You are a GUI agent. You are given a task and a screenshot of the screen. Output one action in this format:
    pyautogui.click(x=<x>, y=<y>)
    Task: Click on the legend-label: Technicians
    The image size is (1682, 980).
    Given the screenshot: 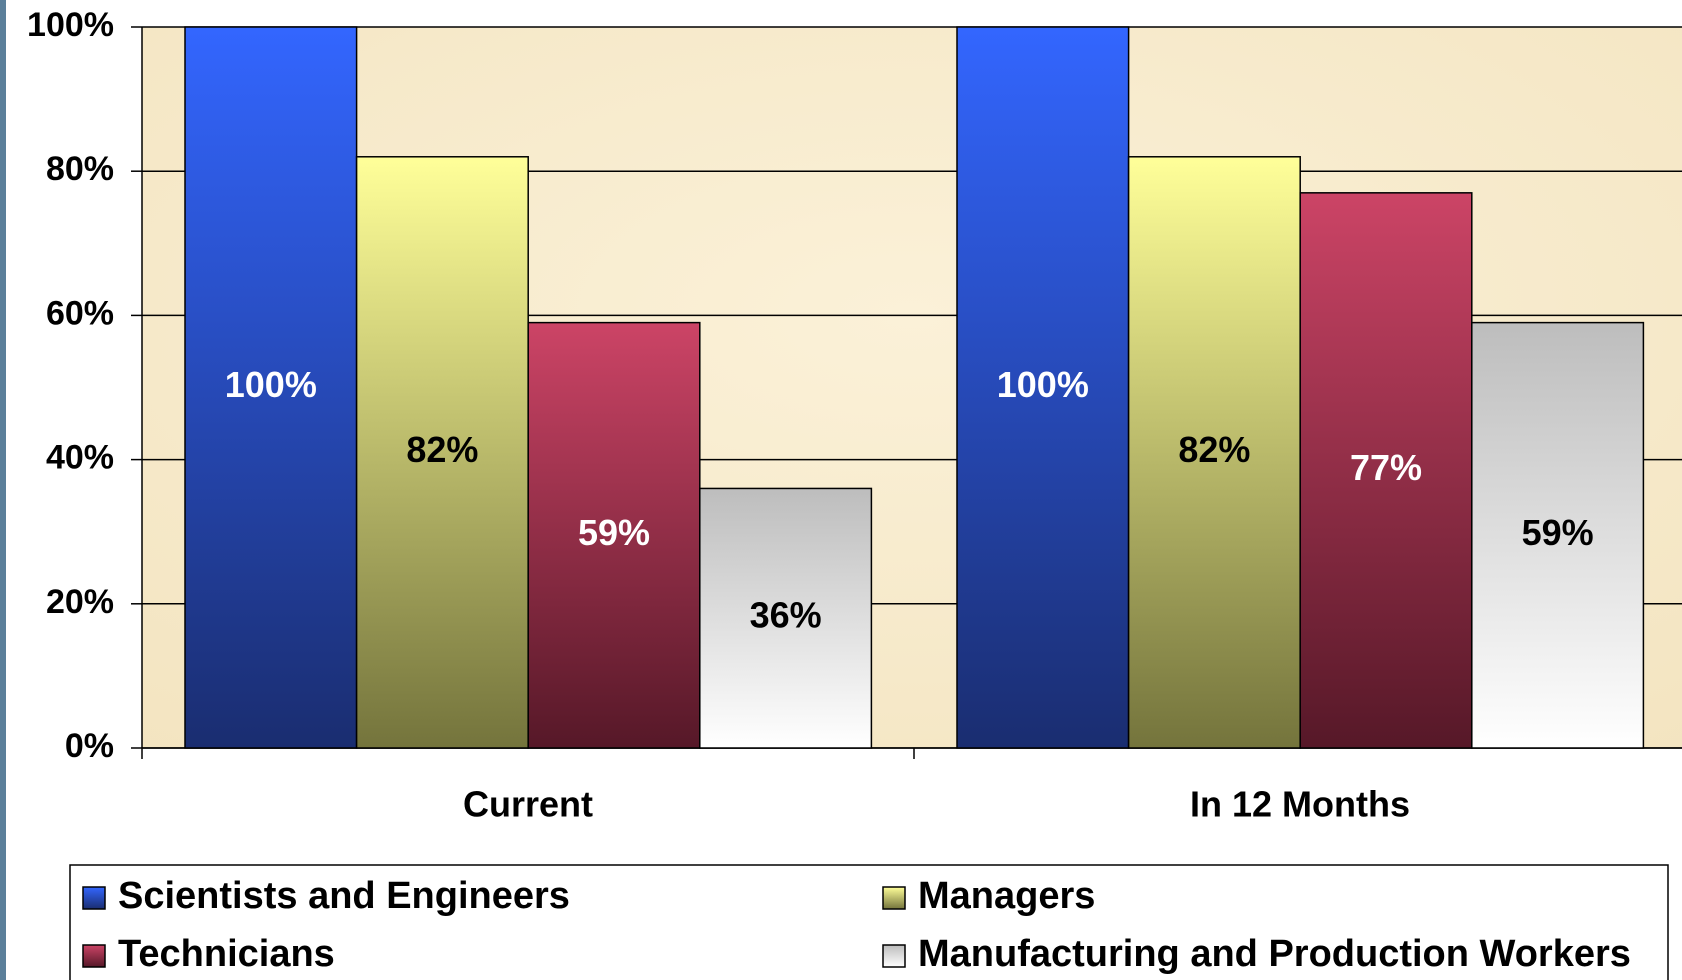 What is the action you would take?
    pyautogui.click(x=226, y=954)
    